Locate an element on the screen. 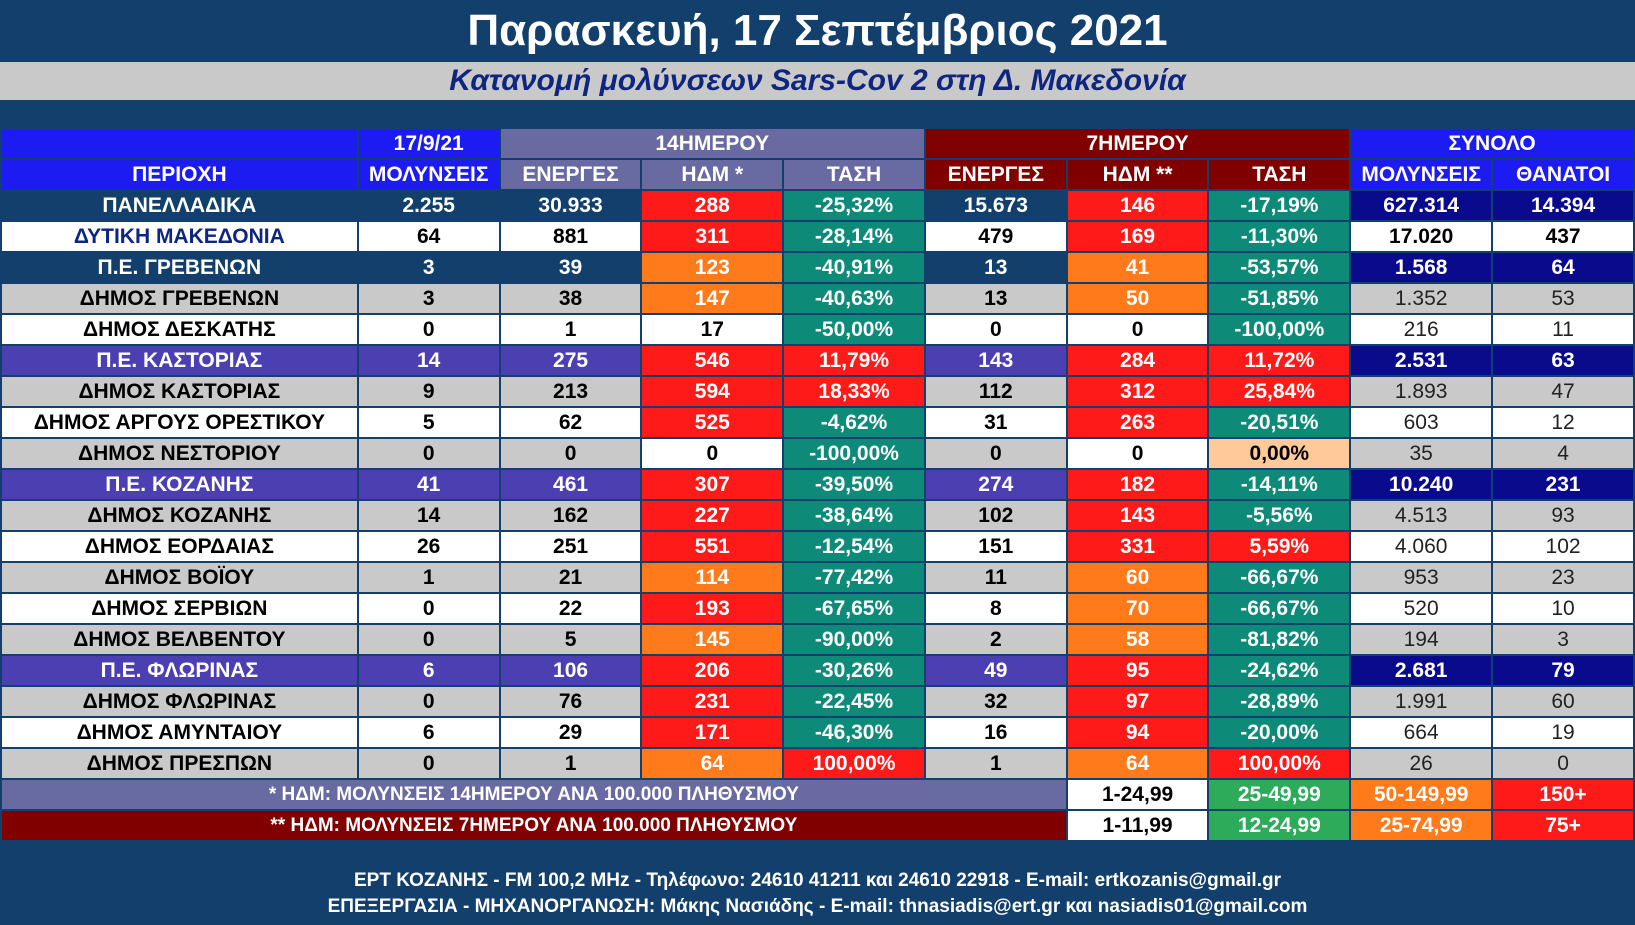 The width and height of the screenshot is (1635, 925). cell-hdm-7: 143 is located at coordinates (1137, 515).